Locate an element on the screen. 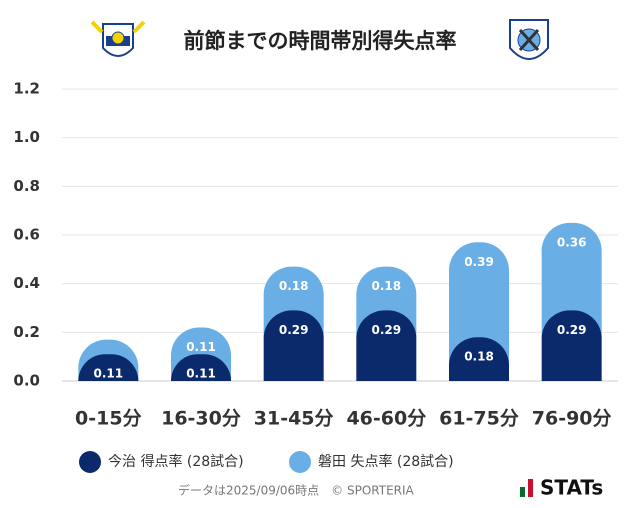  y-tick-label: 1.2 is located at coordinates (26, 89).